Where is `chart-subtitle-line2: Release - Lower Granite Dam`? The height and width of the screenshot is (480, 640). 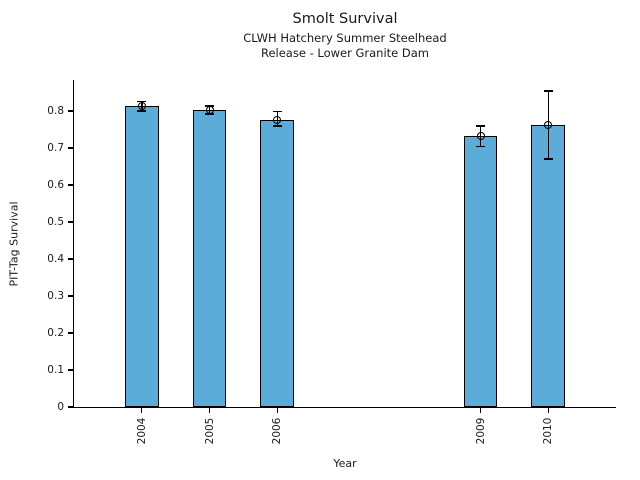
chart-subtitle-line2: Release - Lower Granite Dam is located at coordinates (344, 53).